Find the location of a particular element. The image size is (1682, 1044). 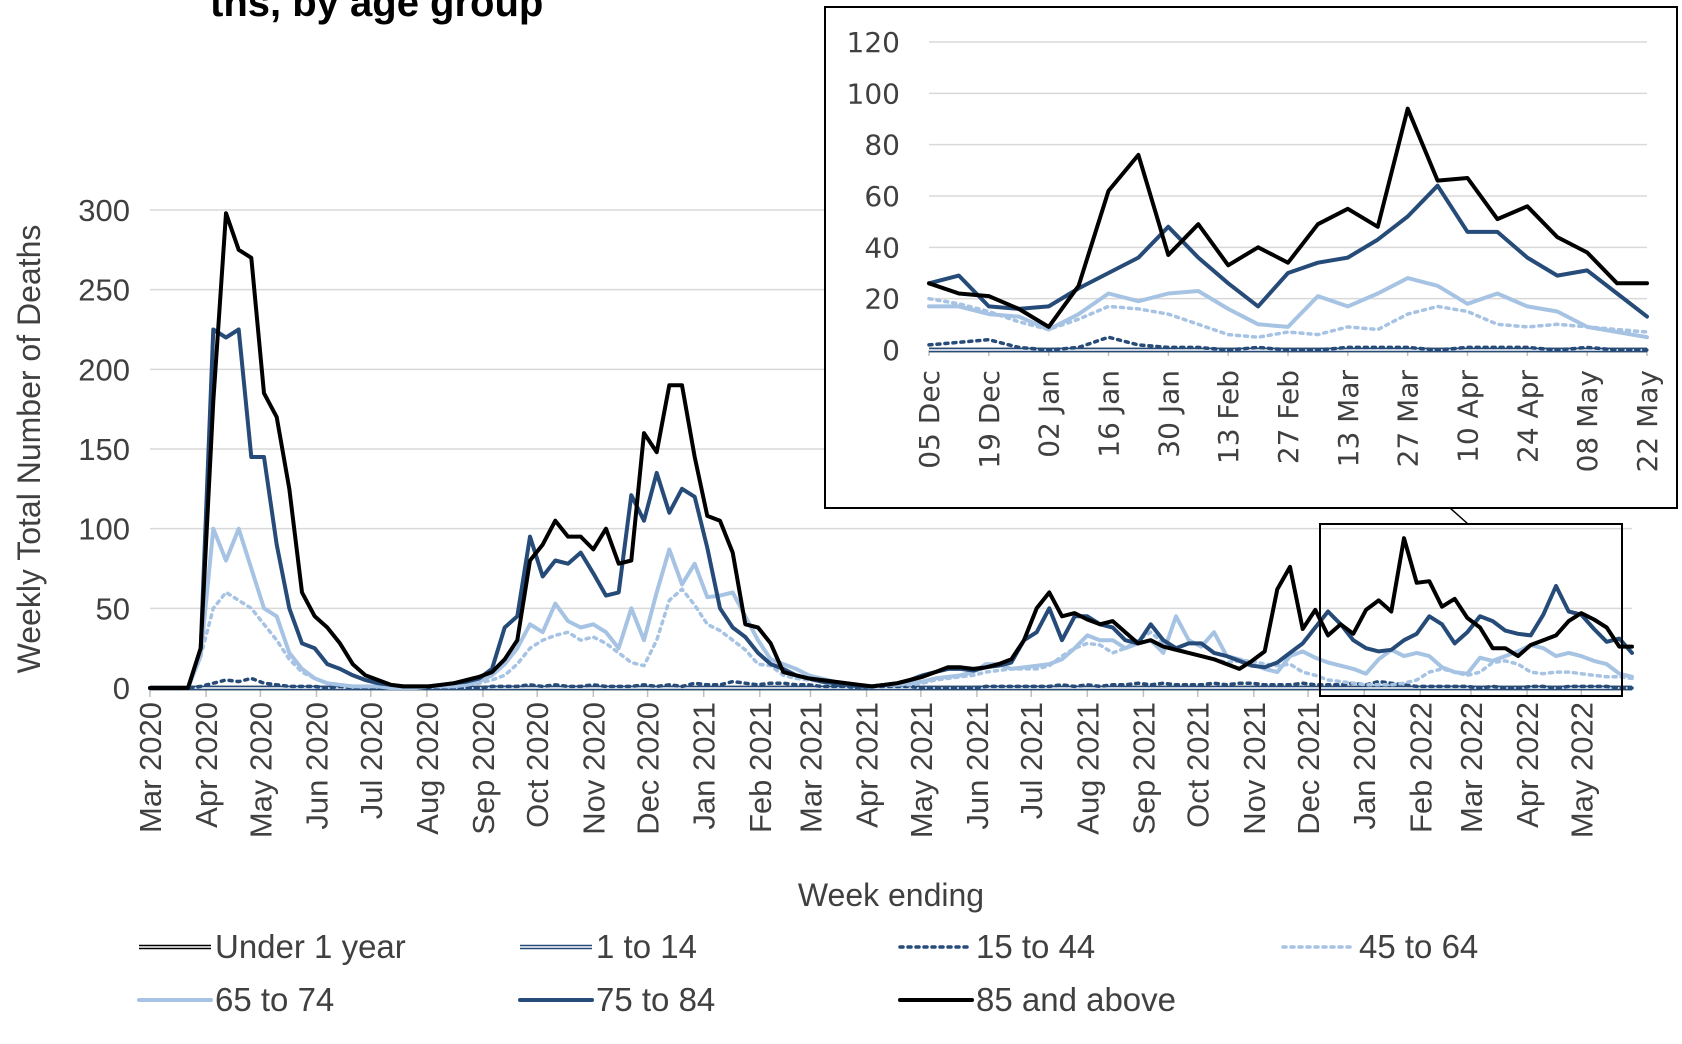

x-tick-label: Dec 2021 is located at coordinates (1308, 768).